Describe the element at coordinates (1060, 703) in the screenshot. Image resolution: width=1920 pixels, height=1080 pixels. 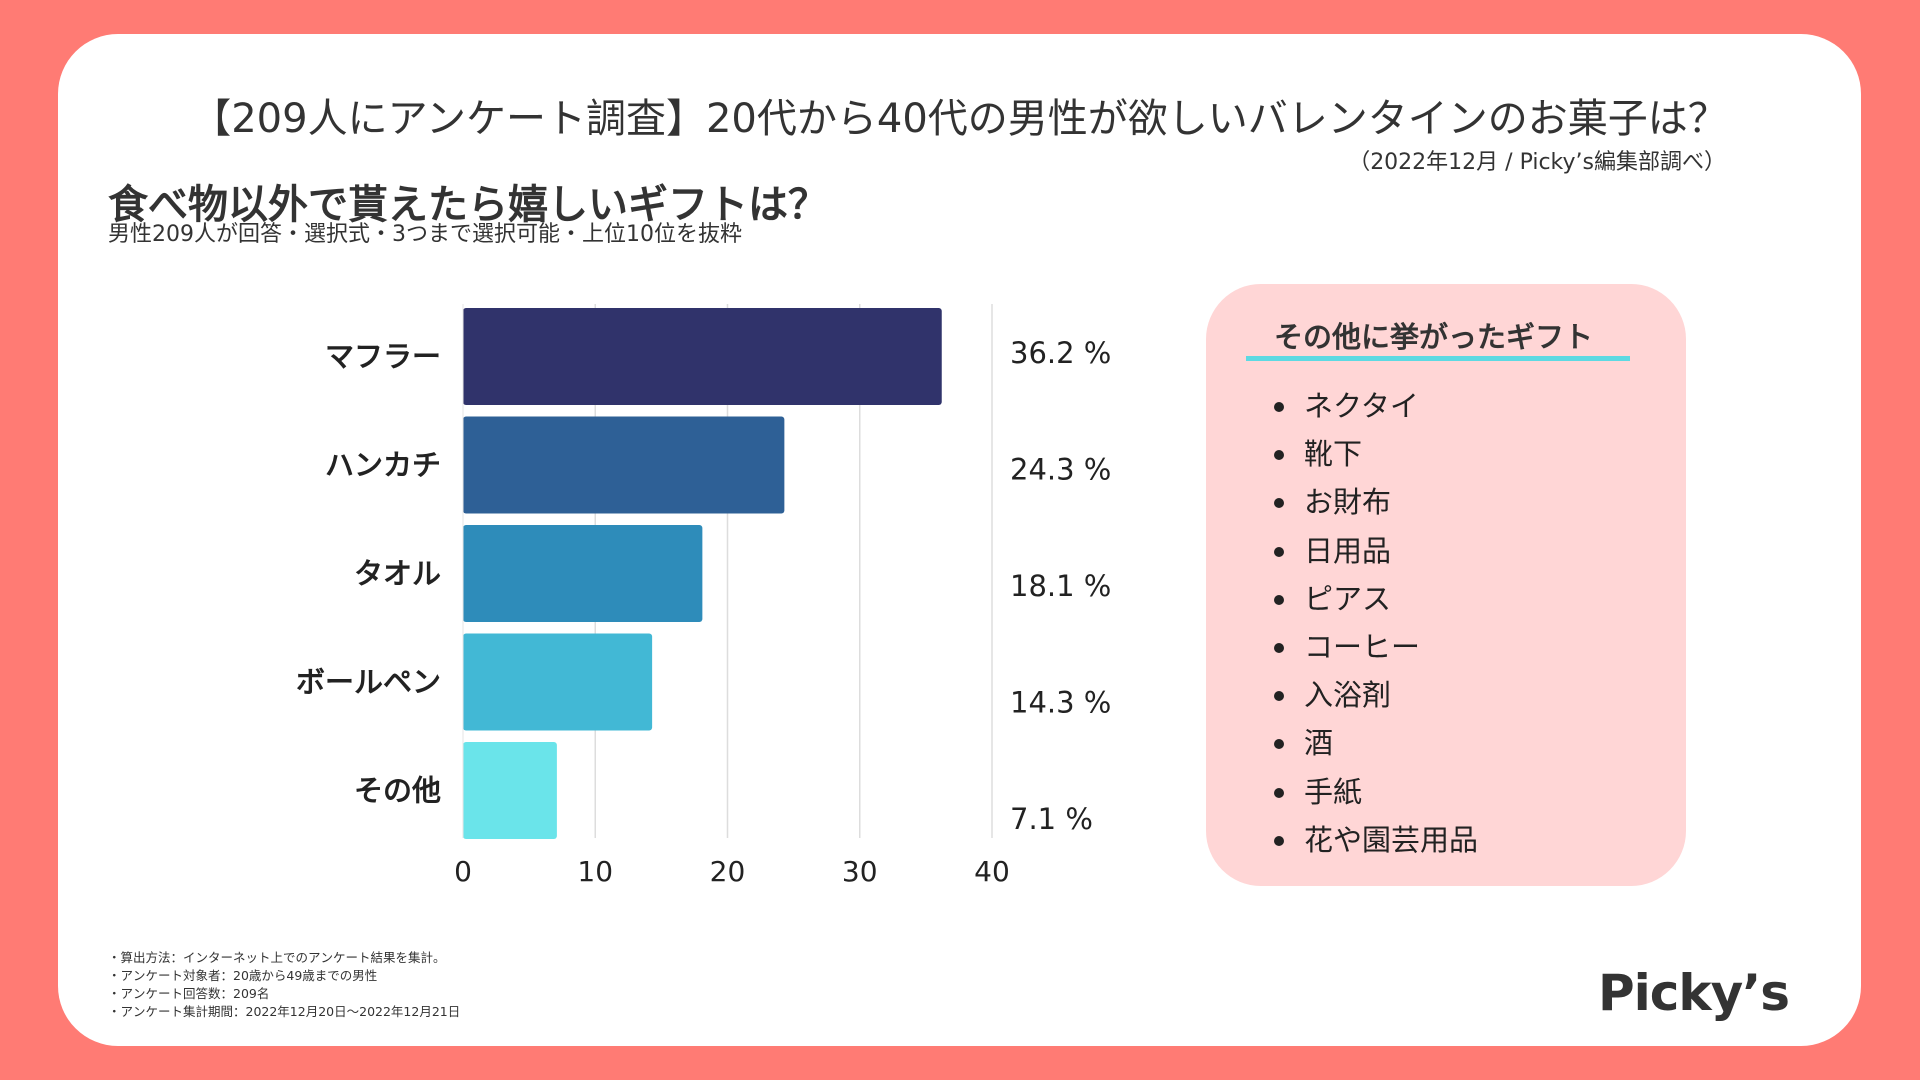
I see `value-label: 14.3 %` at that location.